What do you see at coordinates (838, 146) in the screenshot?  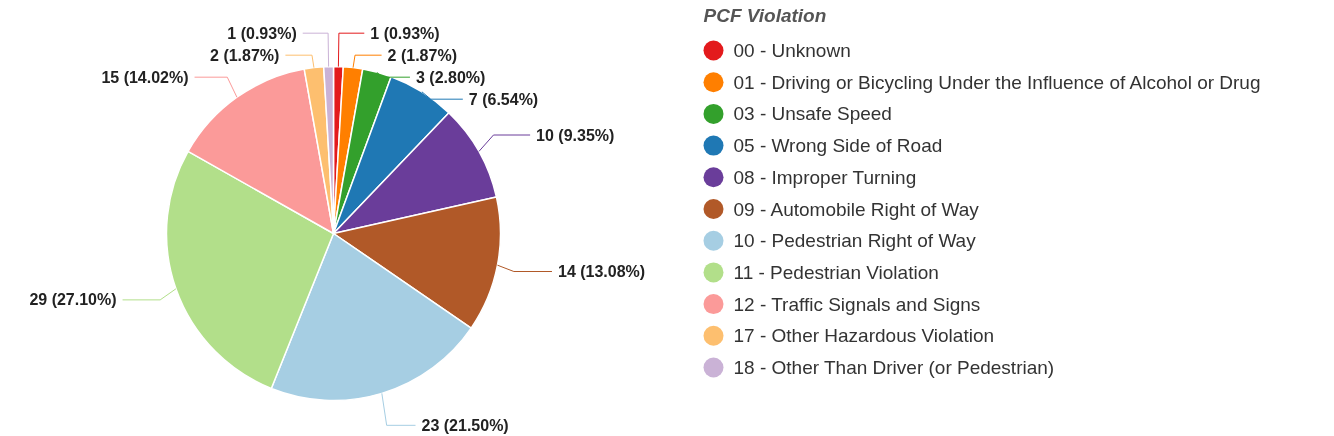 I see `legend-label: 05 - Wrong Side of Road` at bounding box center [838, 146].